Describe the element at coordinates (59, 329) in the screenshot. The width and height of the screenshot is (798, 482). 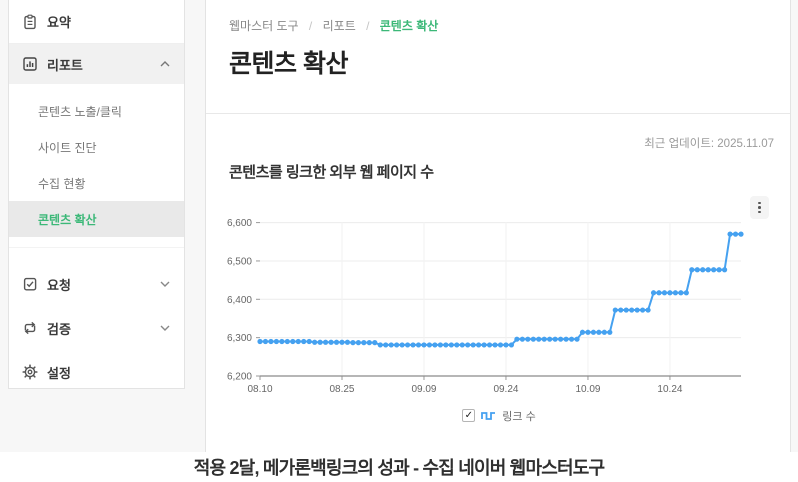
I see `sidebar-item-label: 검증` at that location.